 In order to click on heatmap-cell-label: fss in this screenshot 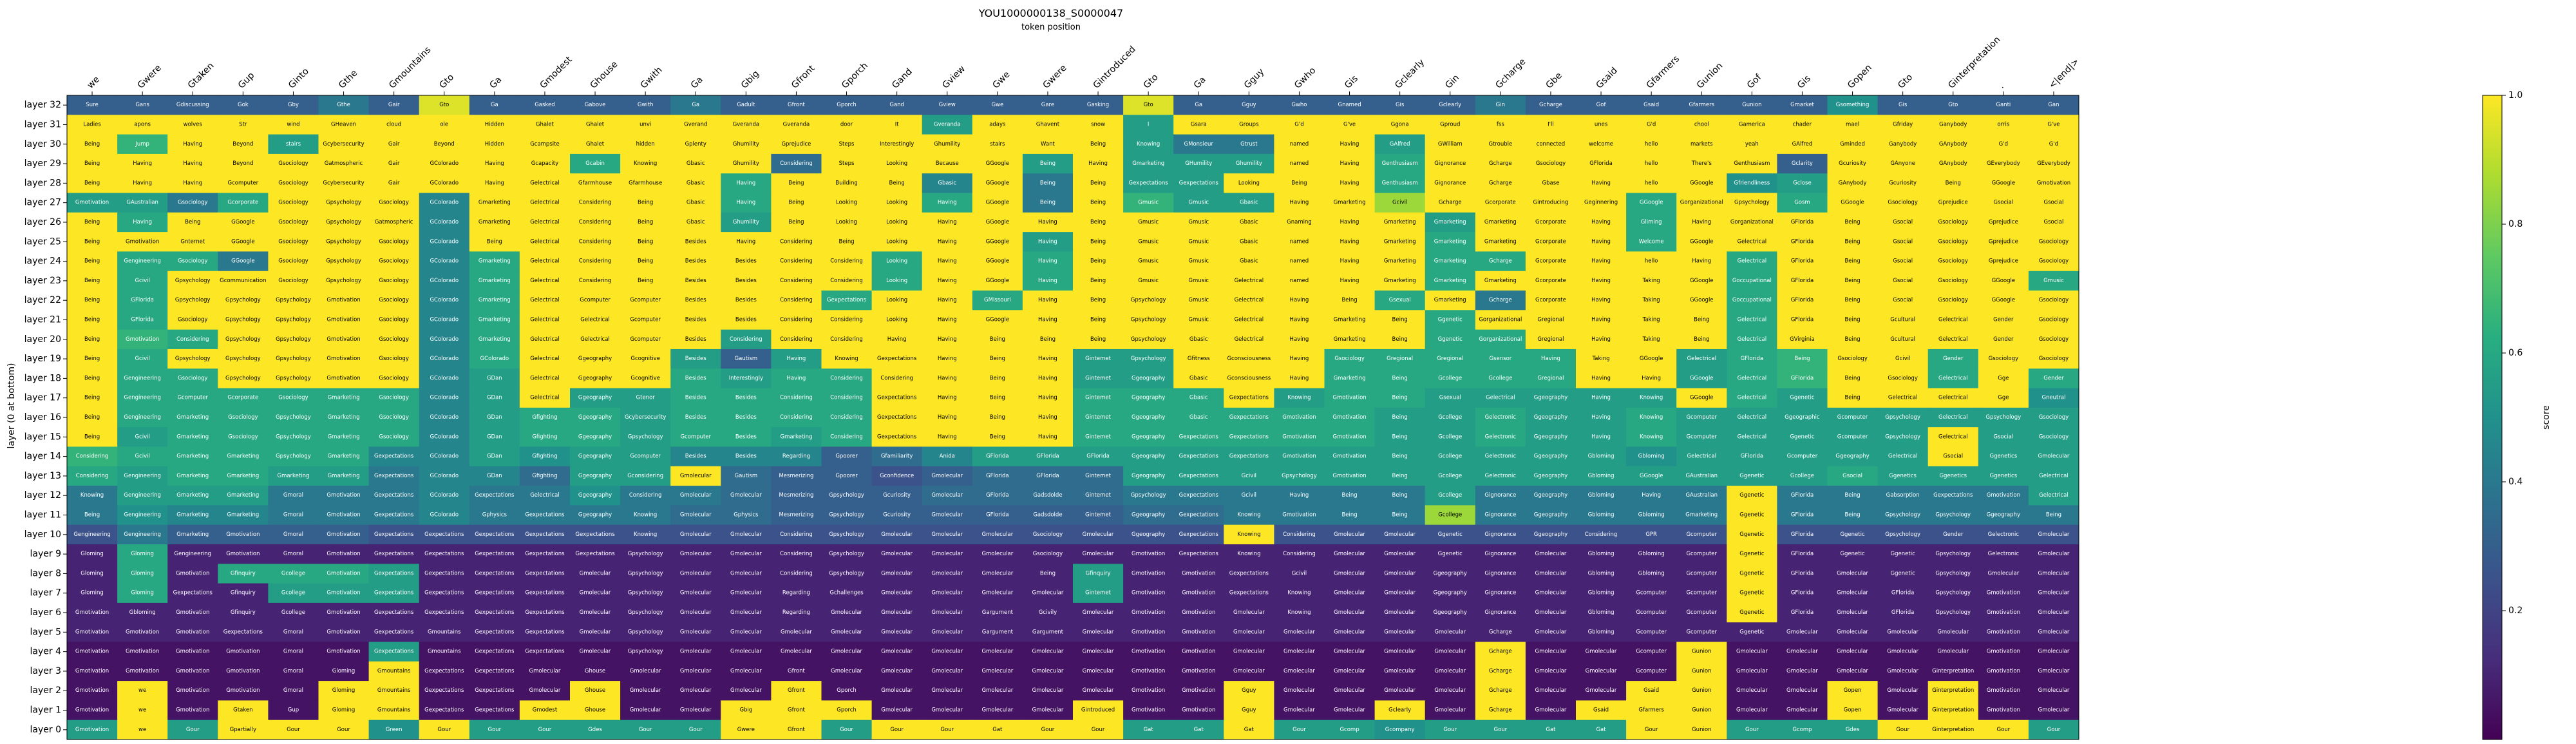, I will do `click(1500, 124)`.